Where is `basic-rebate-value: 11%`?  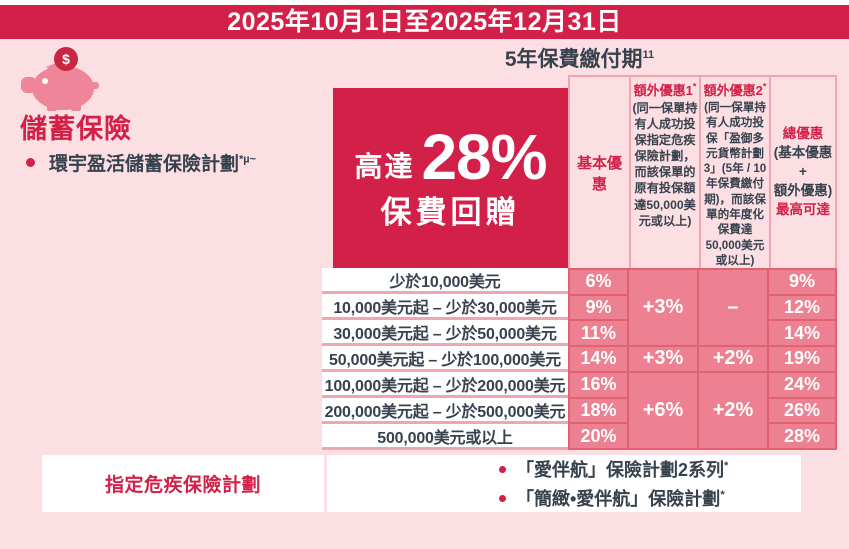 basic-rebate-value: 11% is located at coordinates (598, 333).